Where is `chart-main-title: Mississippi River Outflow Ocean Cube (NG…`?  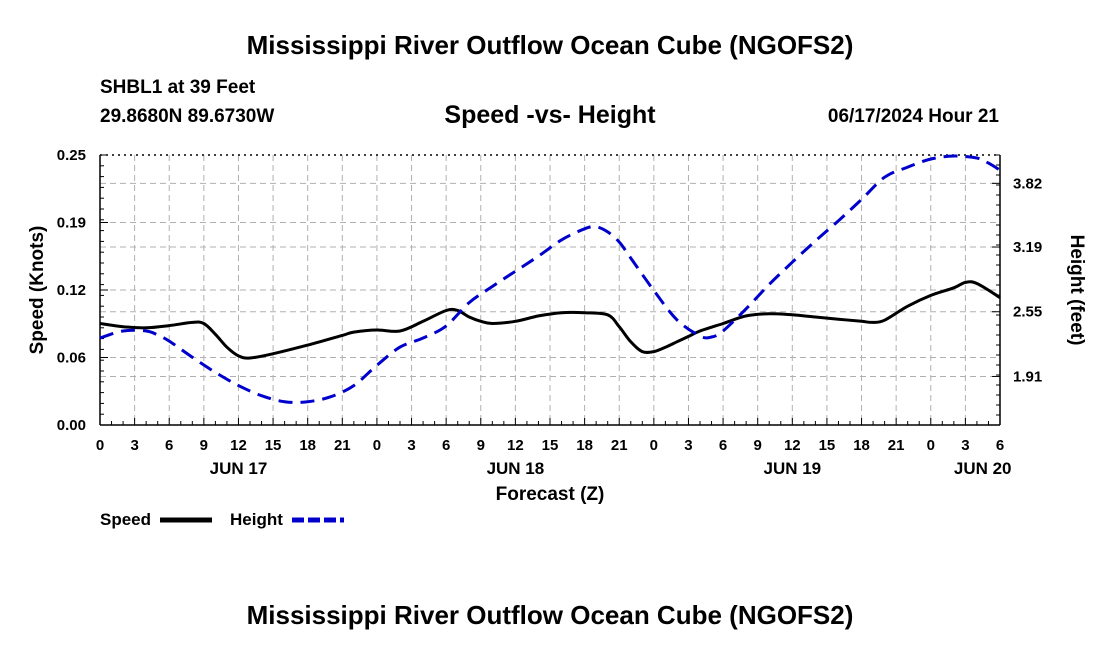 chart-main-title: Mississippi River Outflow Ocean Cube (NG… is located at coordinates (550, 45).